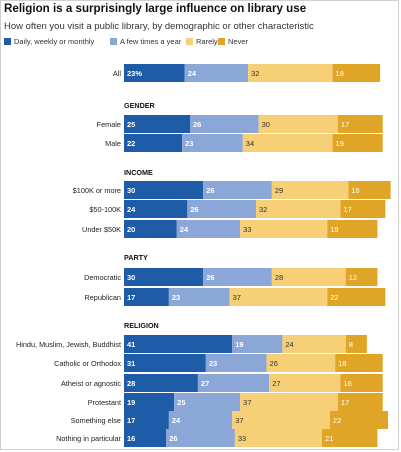  What do you see at coordinates (145, 438) in the screenshot?
I see `bar-segment-nothing-in-particular-daily` at bounding box center [145, 438].